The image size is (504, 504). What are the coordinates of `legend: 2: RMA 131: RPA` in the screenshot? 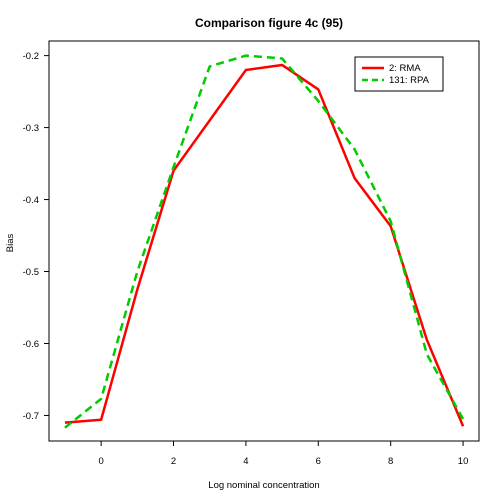 It's located at (399, 74).